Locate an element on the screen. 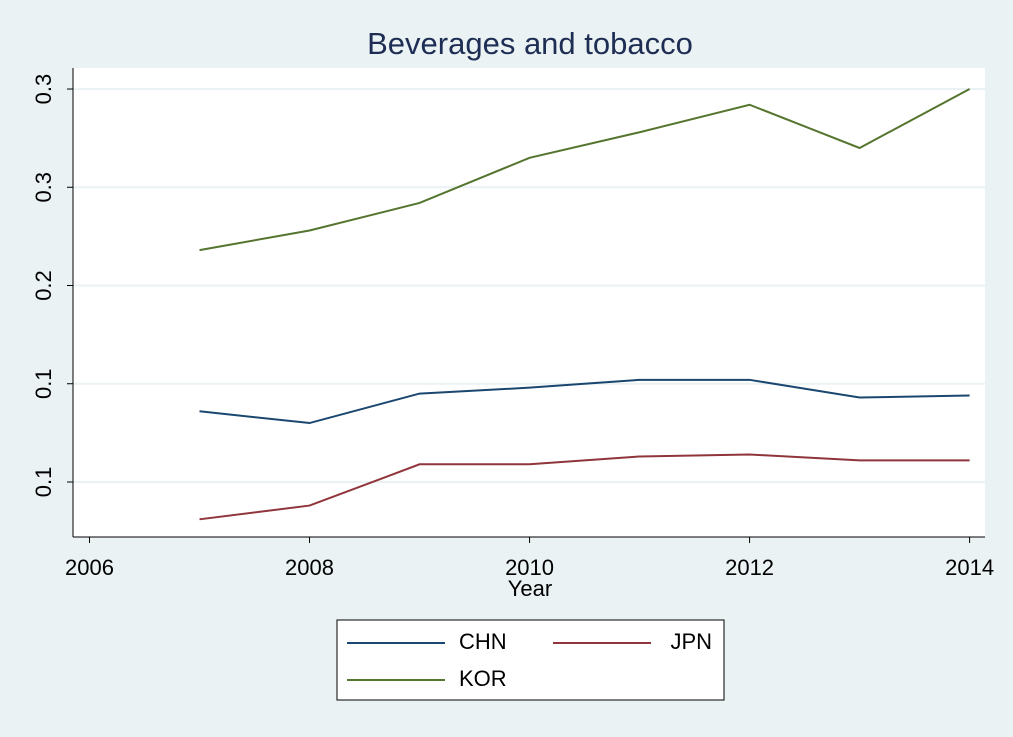 The width and height of the screenshot is (1013, 737). legend-label: JPN is located at coordinates (691, 641).